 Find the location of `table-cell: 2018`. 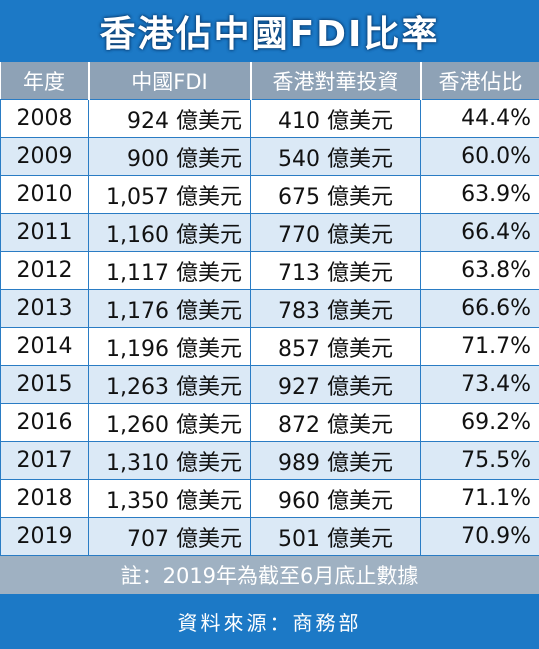

table-cell: 2018 is located at coordinates (44, 498).